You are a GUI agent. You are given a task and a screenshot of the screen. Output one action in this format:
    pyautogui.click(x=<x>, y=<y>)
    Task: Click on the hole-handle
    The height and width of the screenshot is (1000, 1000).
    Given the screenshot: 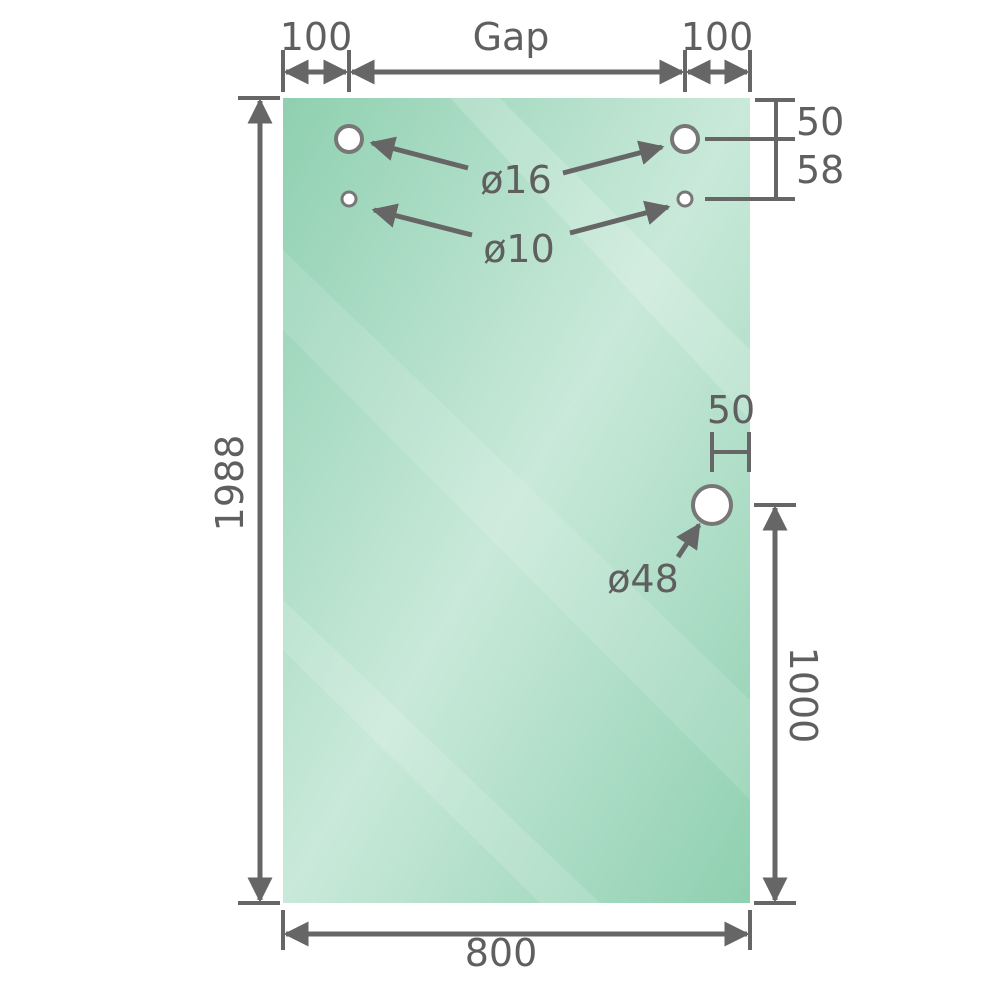 What is the action you would take?
    pyautogui.click(x=712, y=505)
    